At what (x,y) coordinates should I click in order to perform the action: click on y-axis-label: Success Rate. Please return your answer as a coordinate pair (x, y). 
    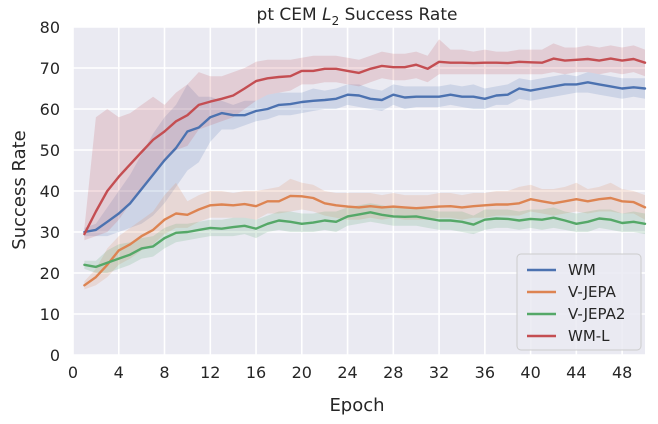
    Looking at the image, I should click on (19, 189).